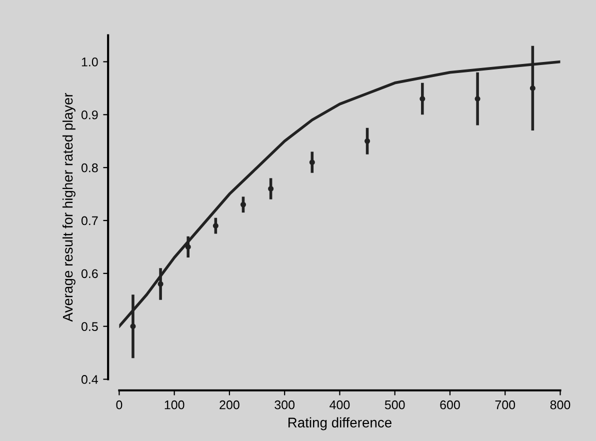 This screenshot has width=596, height=441. What do you see at coordinates (89, 167) in the screenshot?
I see `y-tick-label: 0.8` at bounding box center [89, 167].